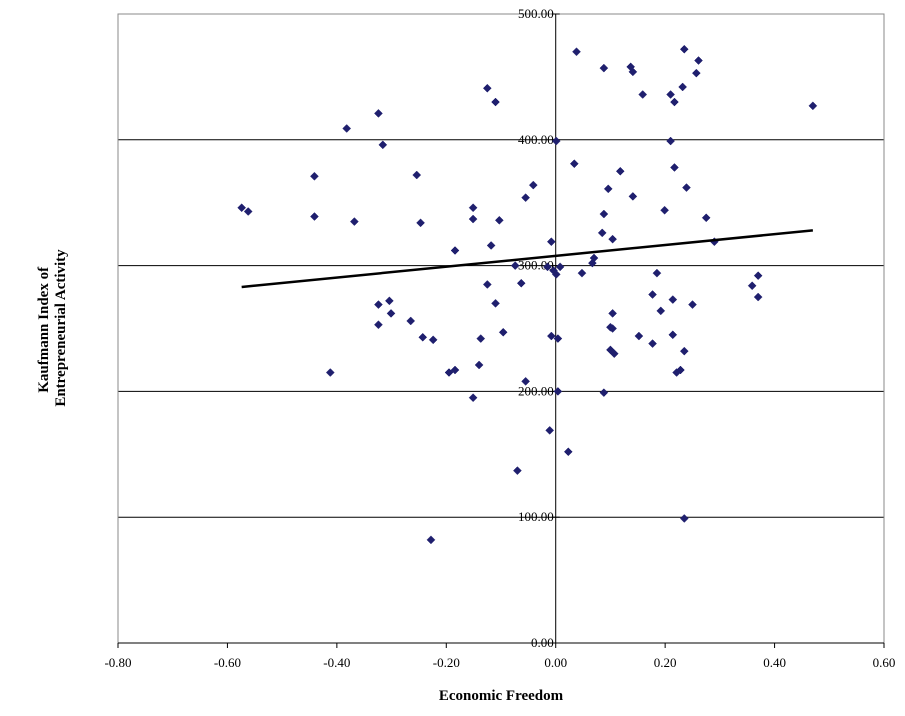  I want to click on x-tick-label-7: 0.60, so click(884, 662).